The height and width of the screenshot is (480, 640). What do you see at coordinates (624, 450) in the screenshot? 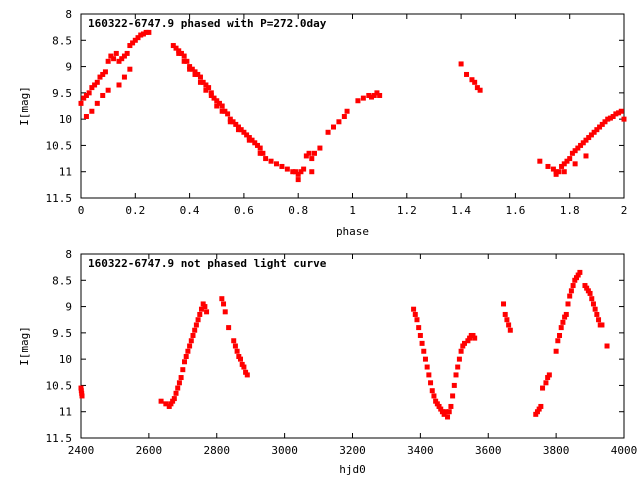
I see `x-tick-label: 4000` at bounding box center [624, 450].